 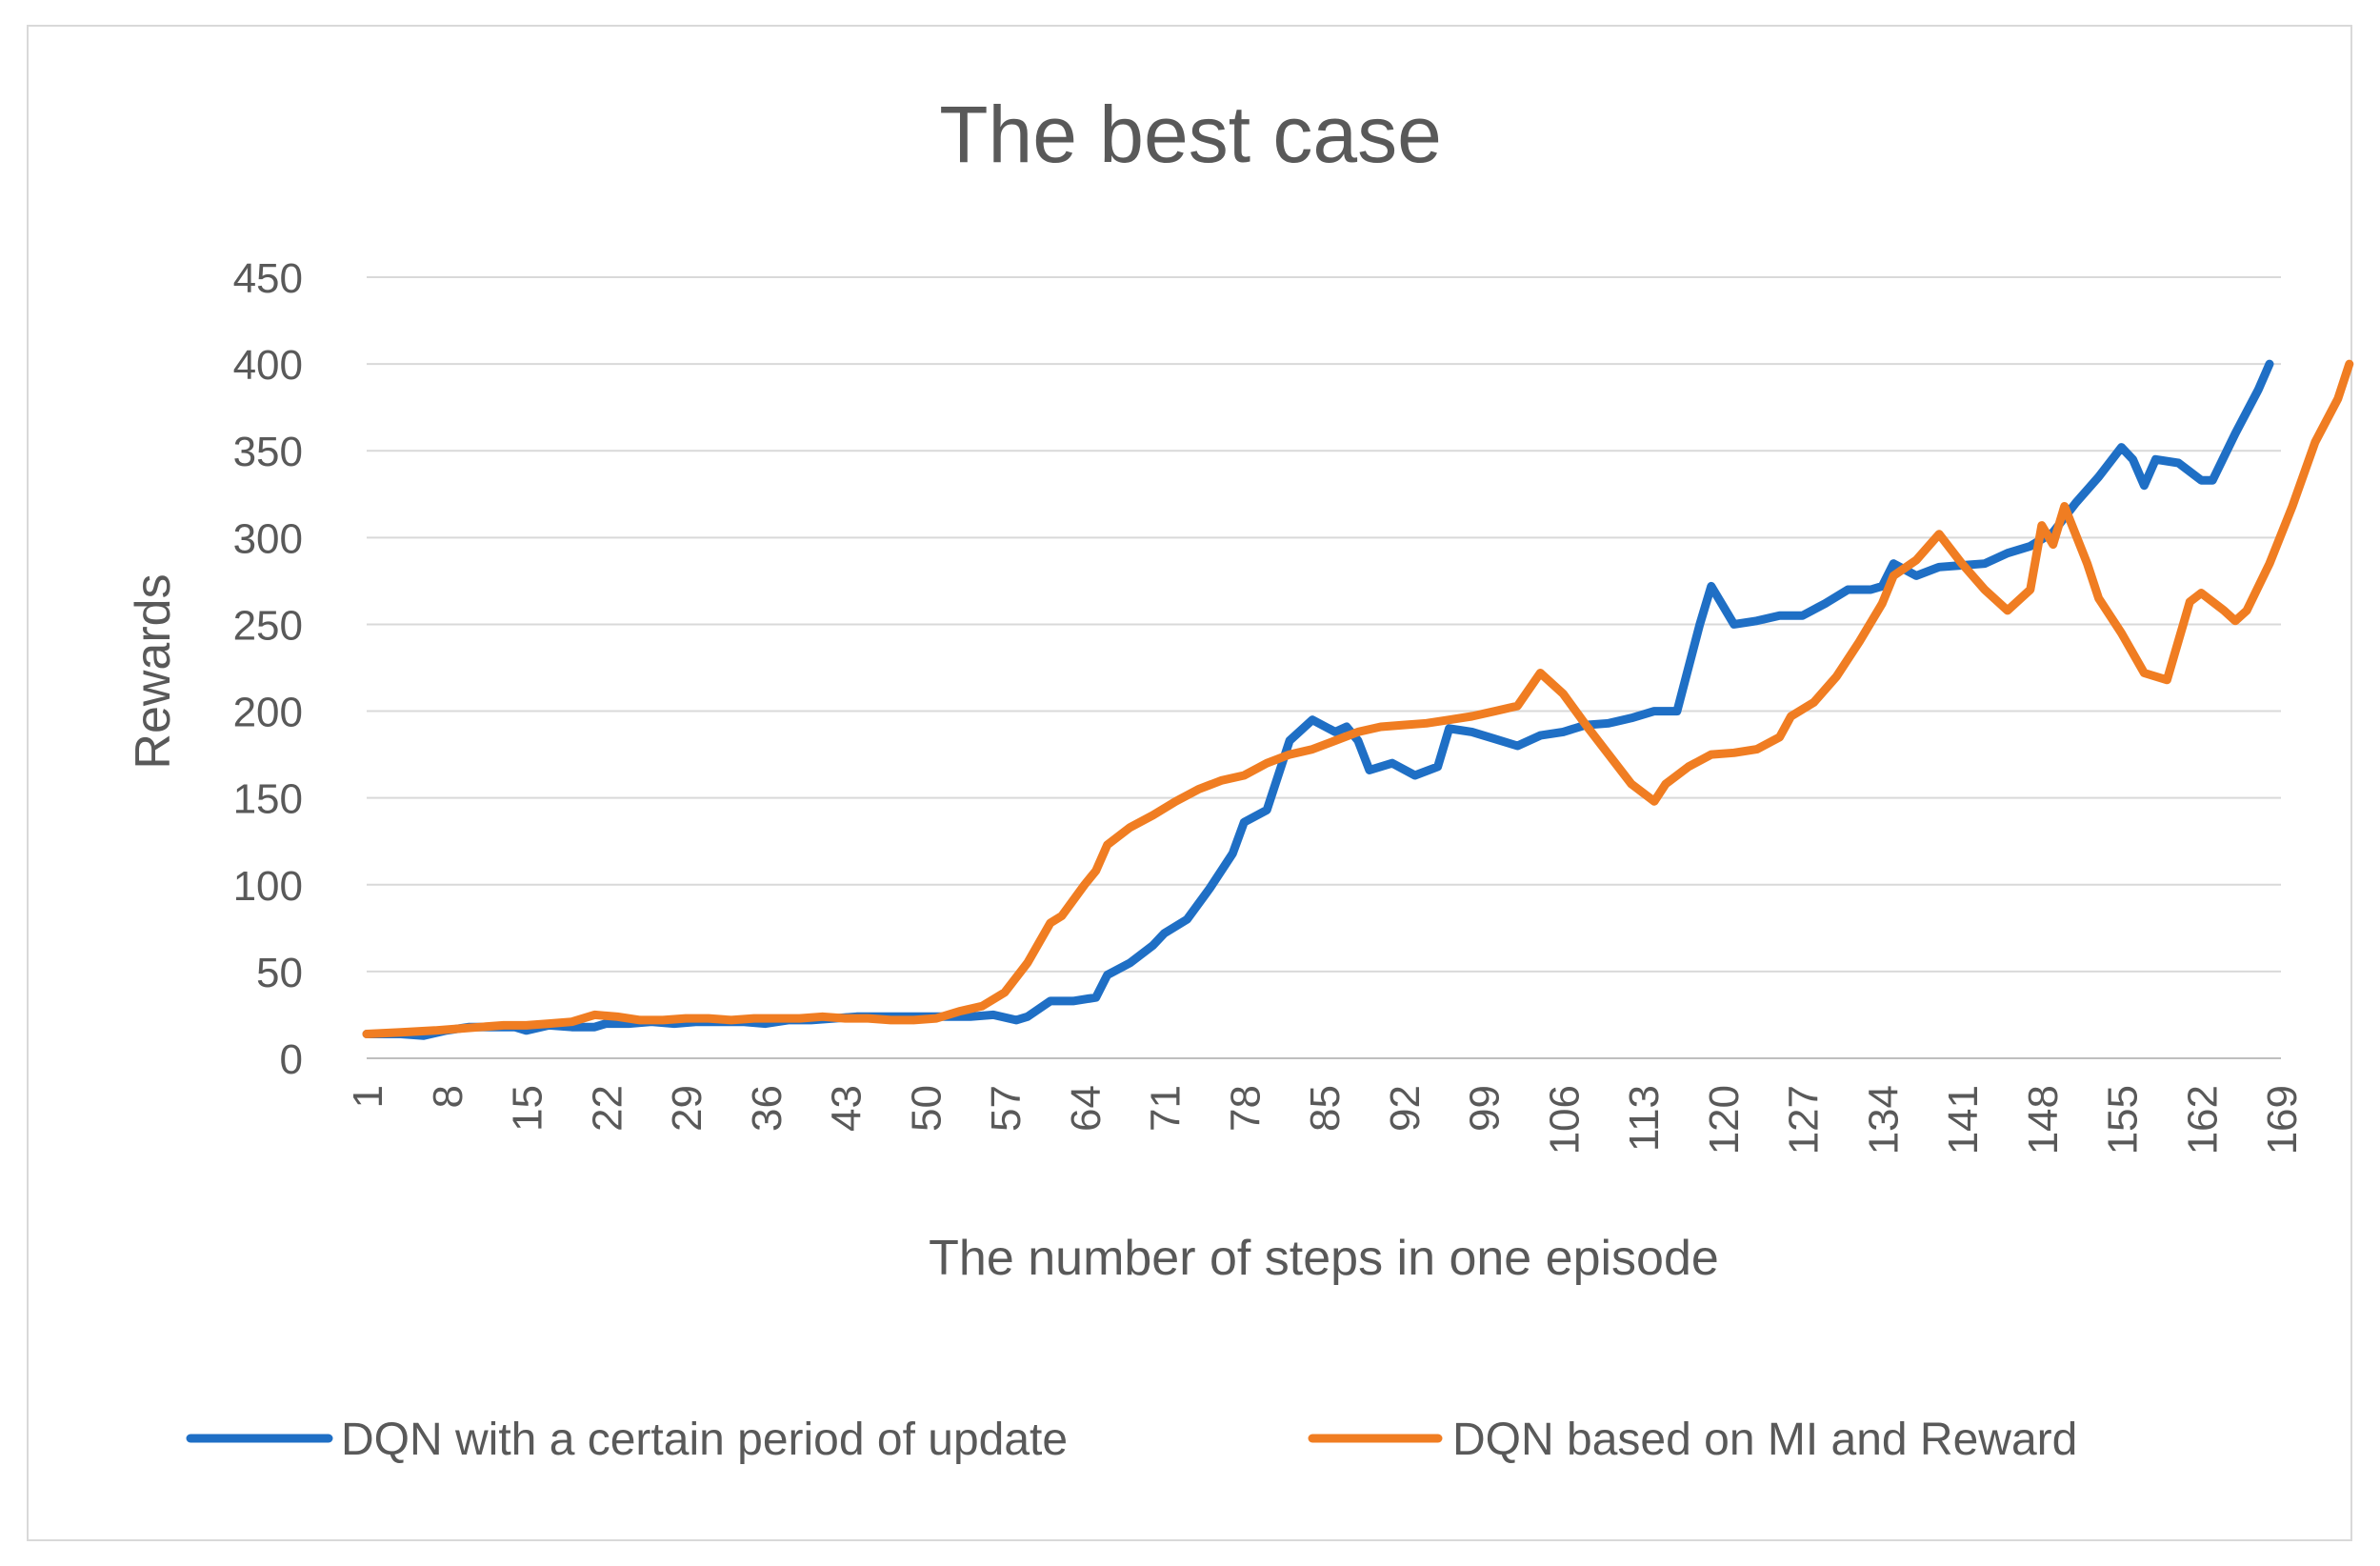 What do you see at coordinates (279, 973) in the screenshot?
I see `y-tick-label: 50` at bounding box center [279, 973].